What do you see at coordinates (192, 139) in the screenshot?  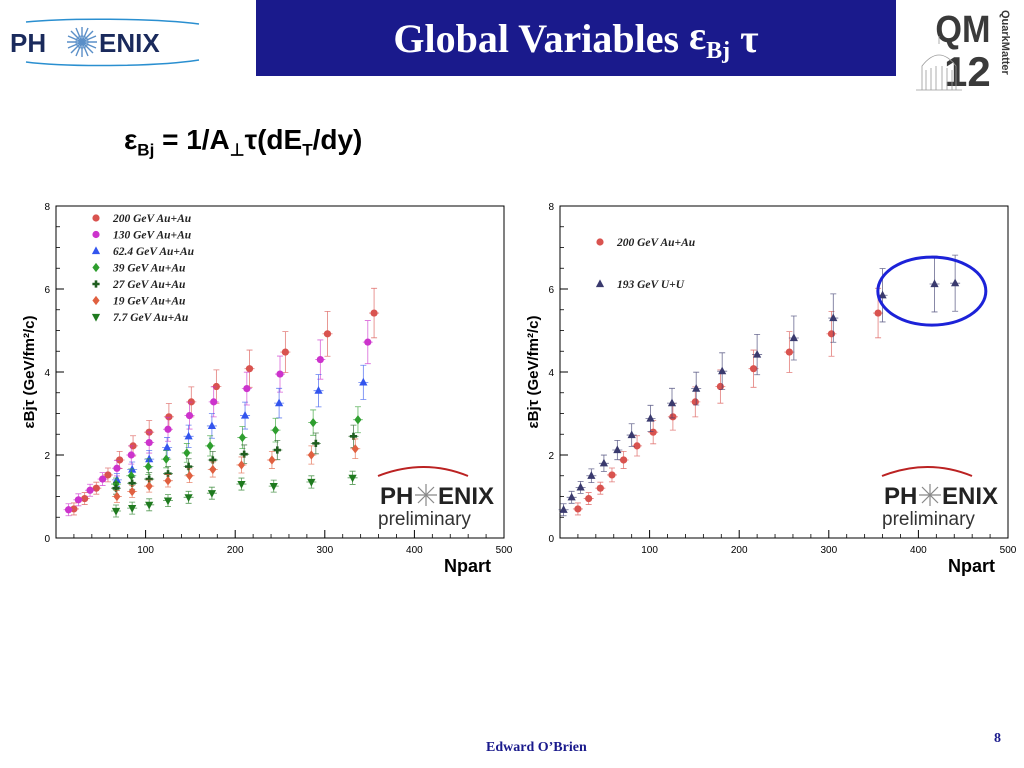 I see `formula-eq: = 1/A` at bounding box center [192, 139].